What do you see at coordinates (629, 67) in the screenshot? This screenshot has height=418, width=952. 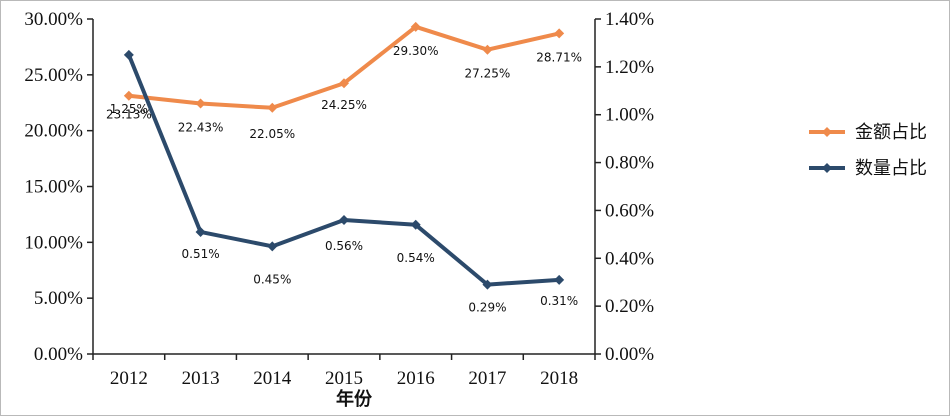 I see `right-tick-label: 1.20%` at bounding box center [629, 67].